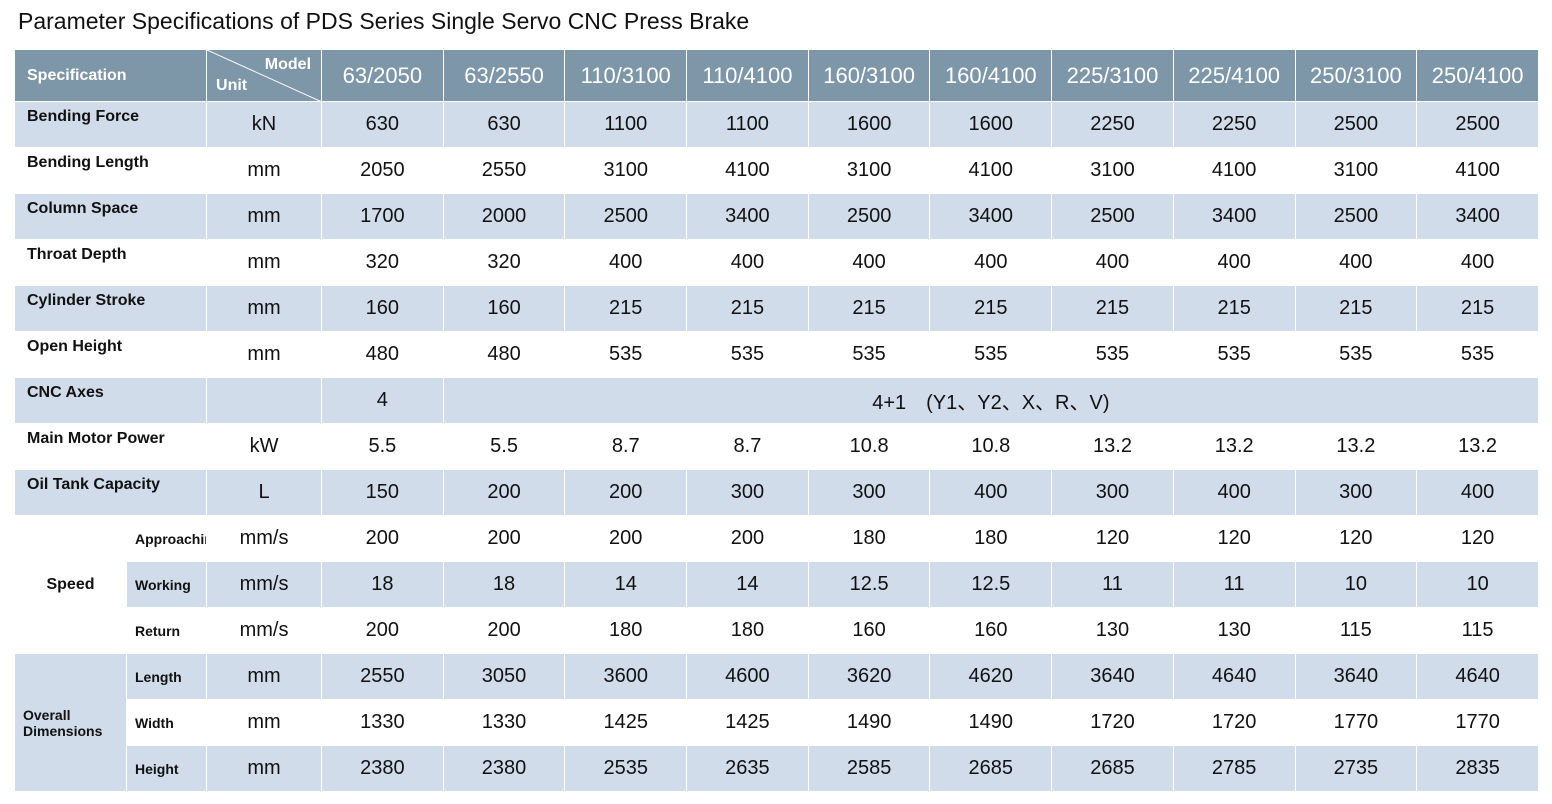 The height and width of the screenshot is (804, 1552). I want to click on row-label: Bending Length, so click(110, 170).